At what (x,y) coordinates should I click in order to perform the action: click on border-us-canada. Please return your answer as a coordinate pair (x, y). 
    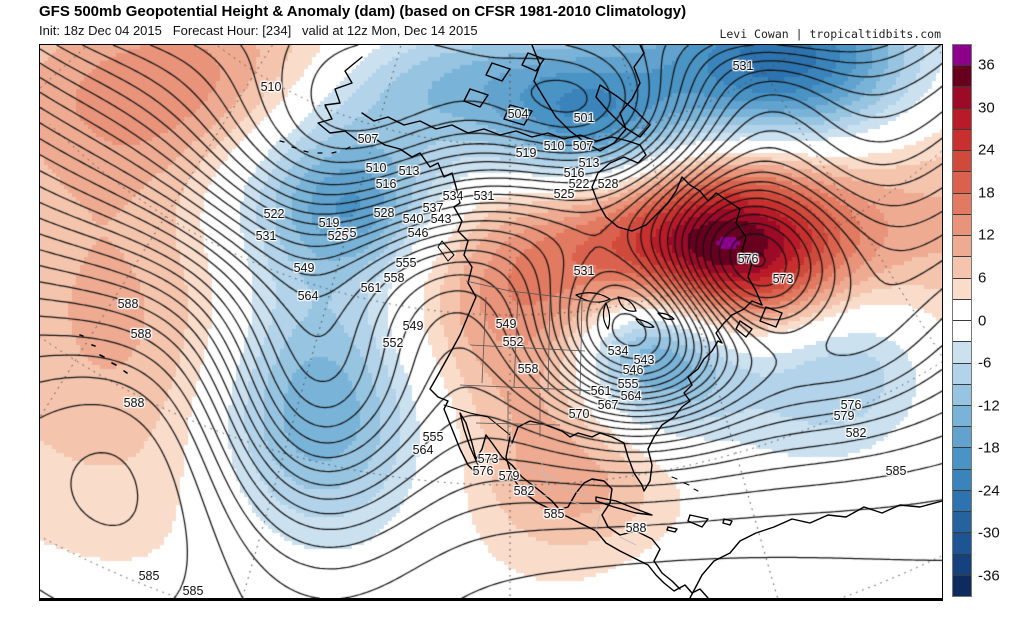
    Looking at the image, I should click on (533, 292).